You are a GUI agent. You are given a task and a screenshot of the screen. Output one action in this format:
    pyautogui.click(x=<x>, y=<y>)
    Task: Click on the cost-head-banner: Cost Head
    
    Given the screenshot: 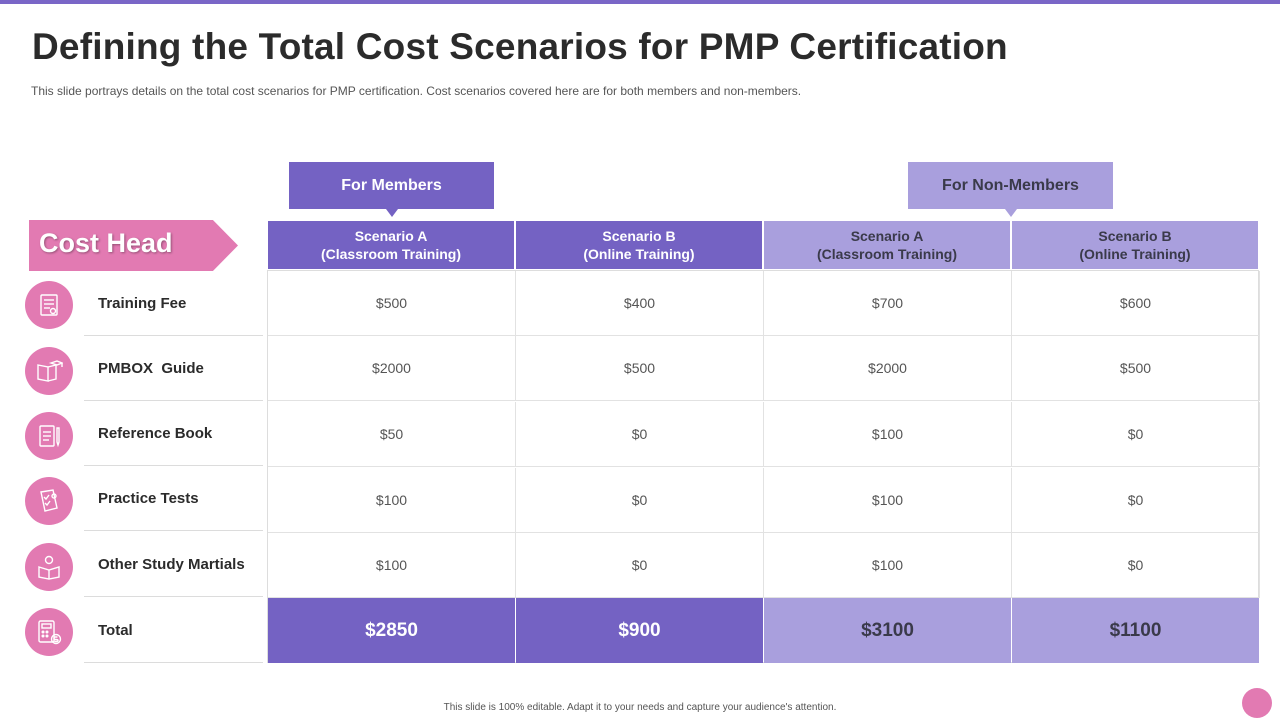 What is the action you would take?
    pyautogui.click(x=133, y=245)
    